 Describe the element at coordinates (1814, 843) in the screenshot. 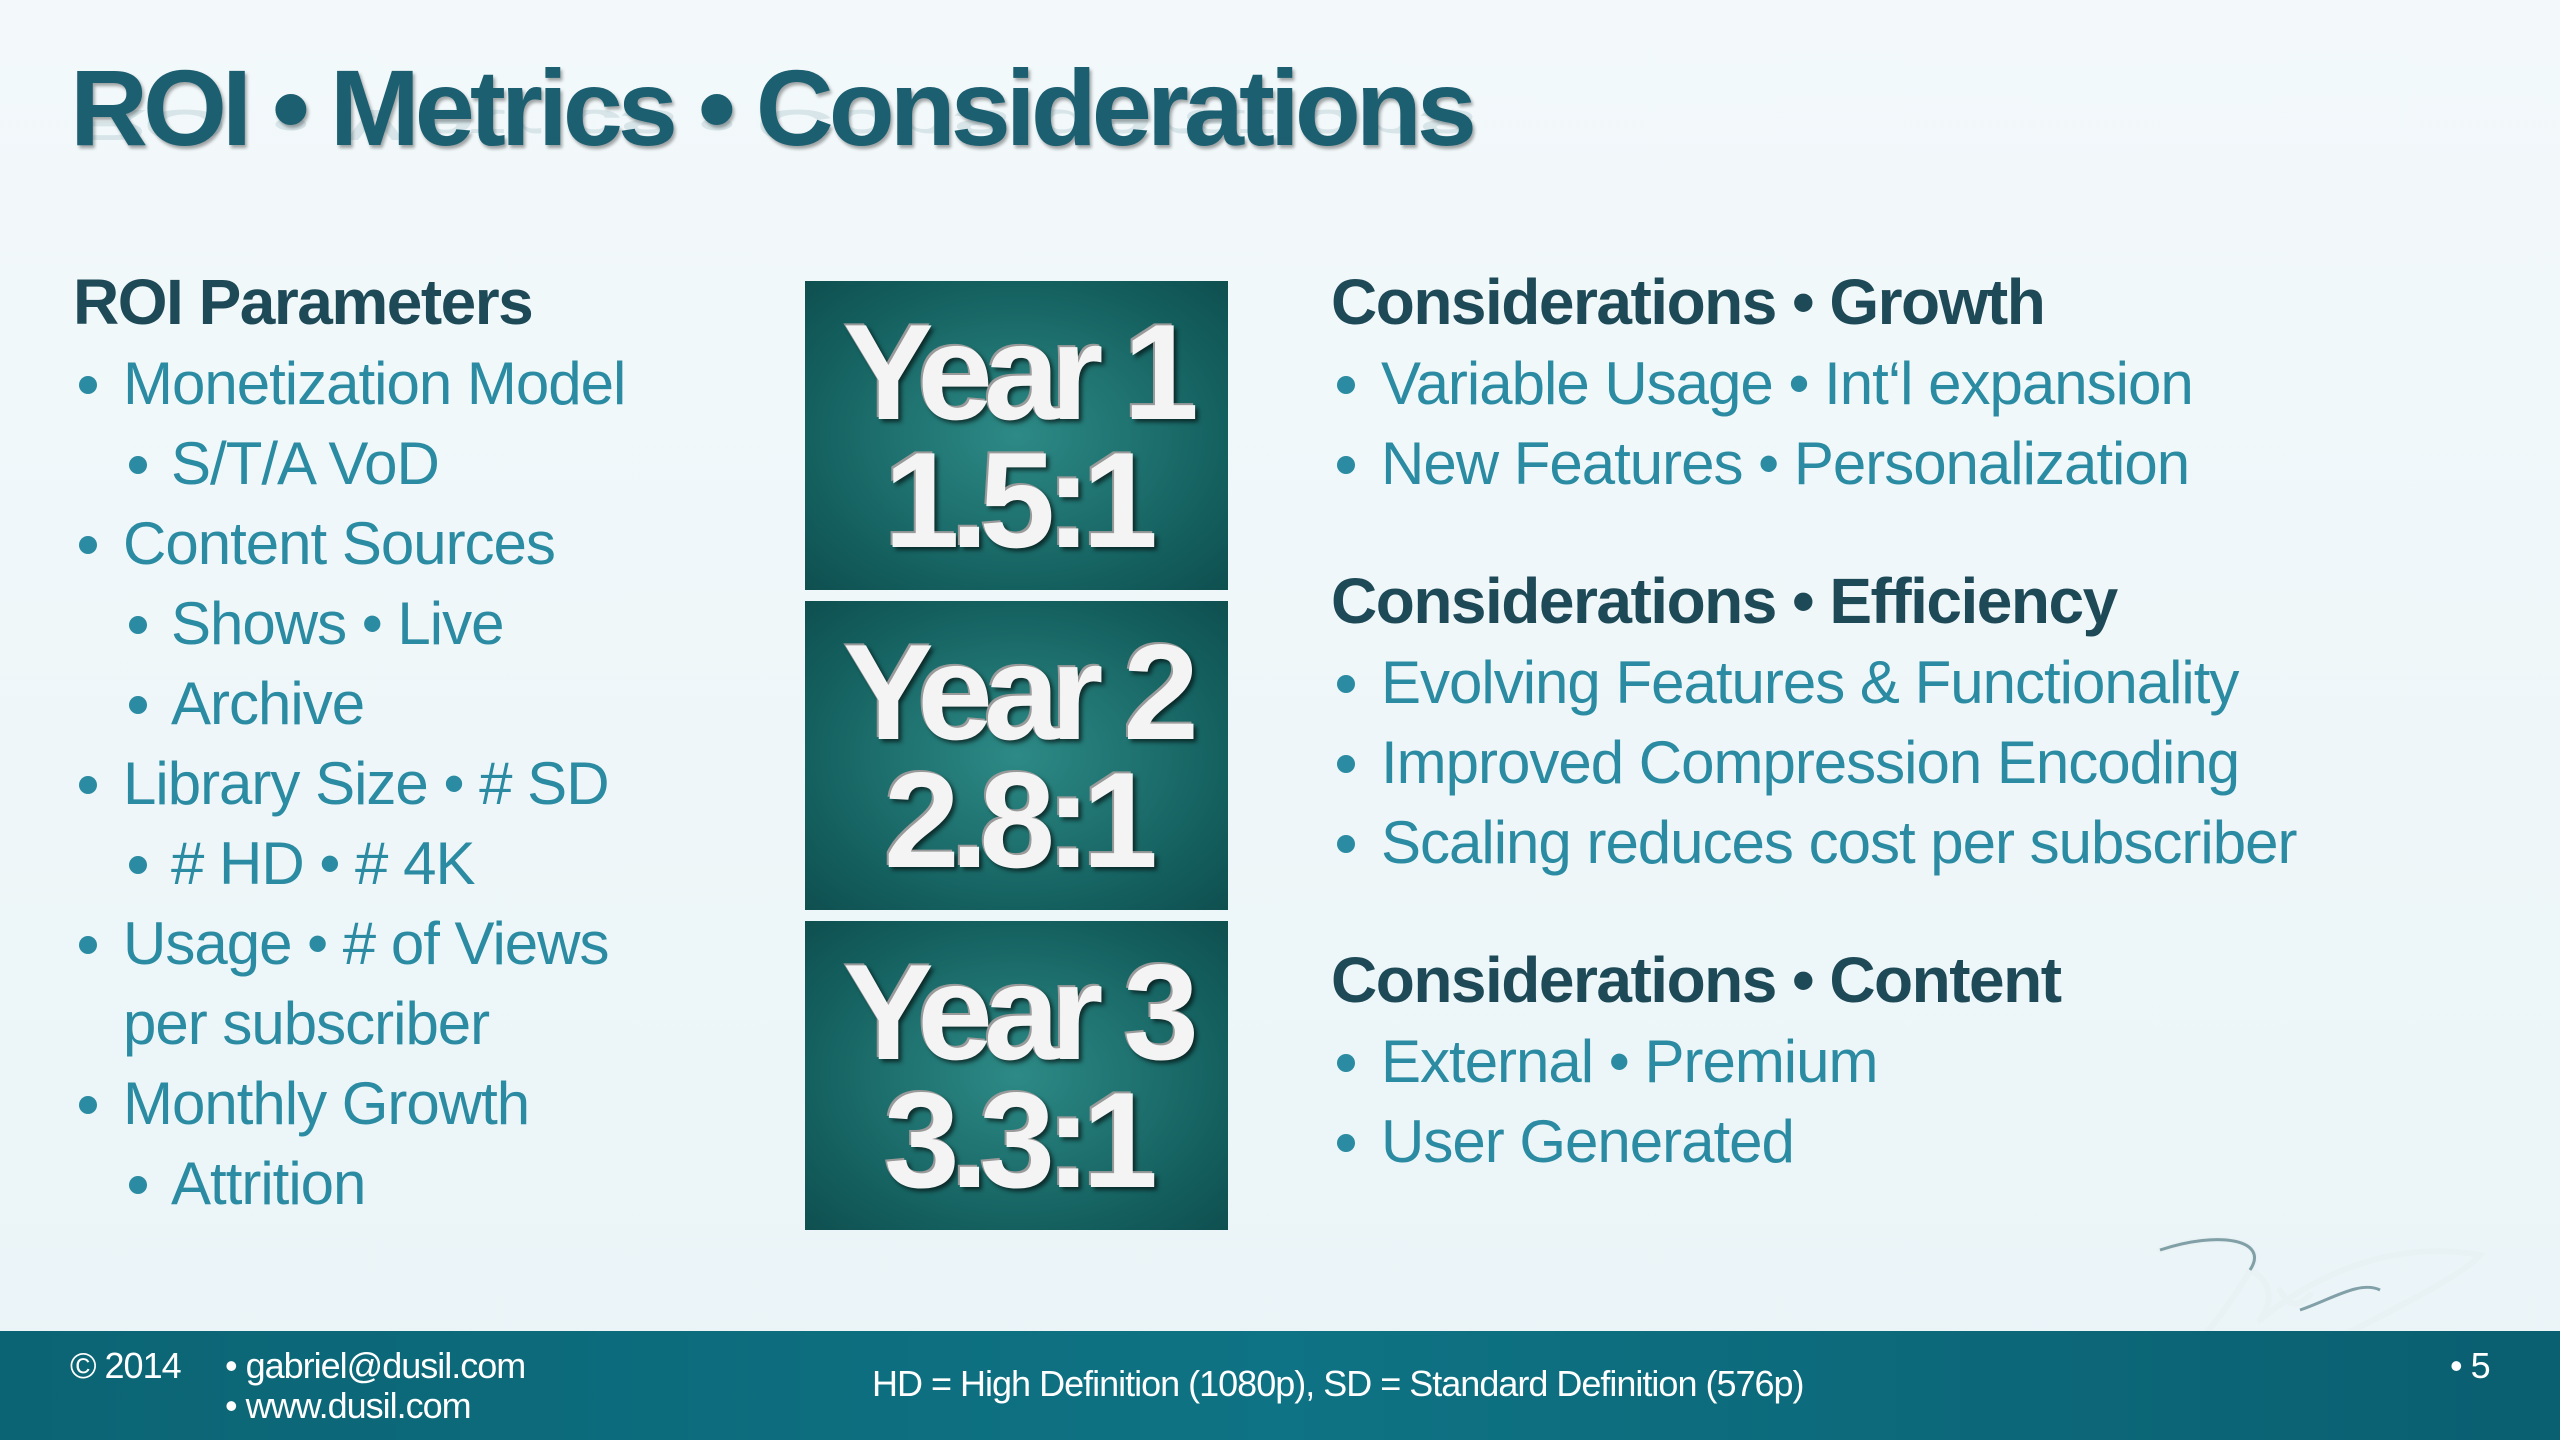

I see `list-item: Scaling reduces cost per subscriber` at that location.